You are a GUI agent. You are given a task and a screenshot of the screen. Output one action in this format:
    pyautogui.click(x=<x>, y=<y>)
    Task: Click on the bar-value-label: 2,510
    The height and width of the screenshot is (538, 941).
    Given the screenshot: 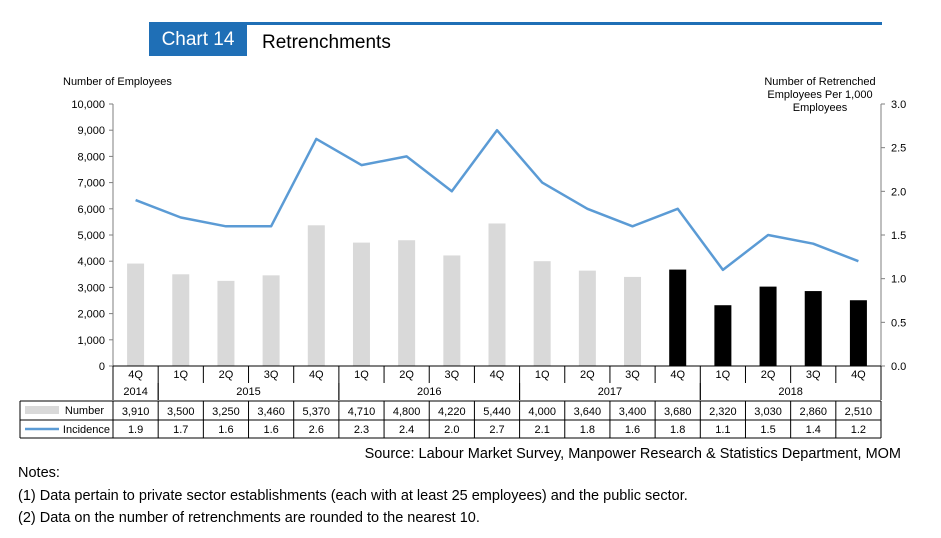 What is the action you would take?
    pyautogui.click(x=859, y=412)
    